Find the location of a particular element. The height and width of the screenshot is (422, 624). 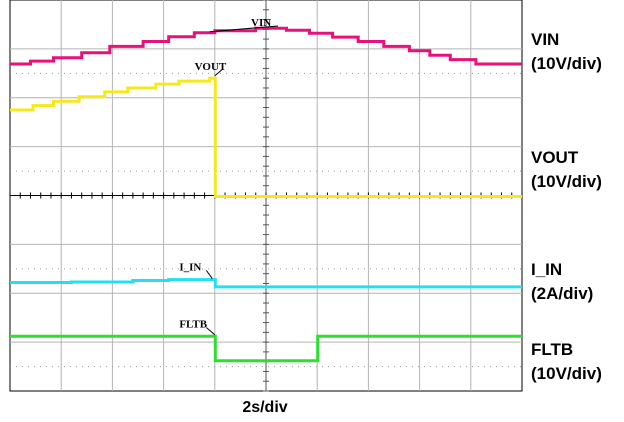

vin-channel-legend: VIN (10V/div) is located at coordinates (566, 52).